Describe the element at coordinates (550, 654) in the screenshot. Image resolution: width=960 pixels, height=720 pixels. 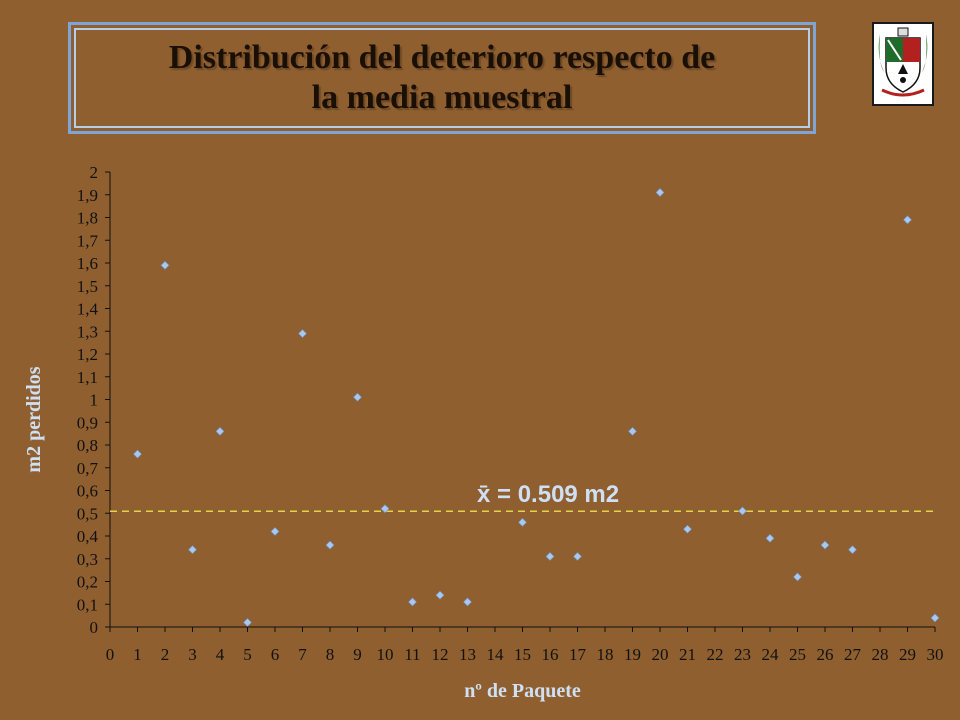
I see `x-tick-label: 16` at that location.